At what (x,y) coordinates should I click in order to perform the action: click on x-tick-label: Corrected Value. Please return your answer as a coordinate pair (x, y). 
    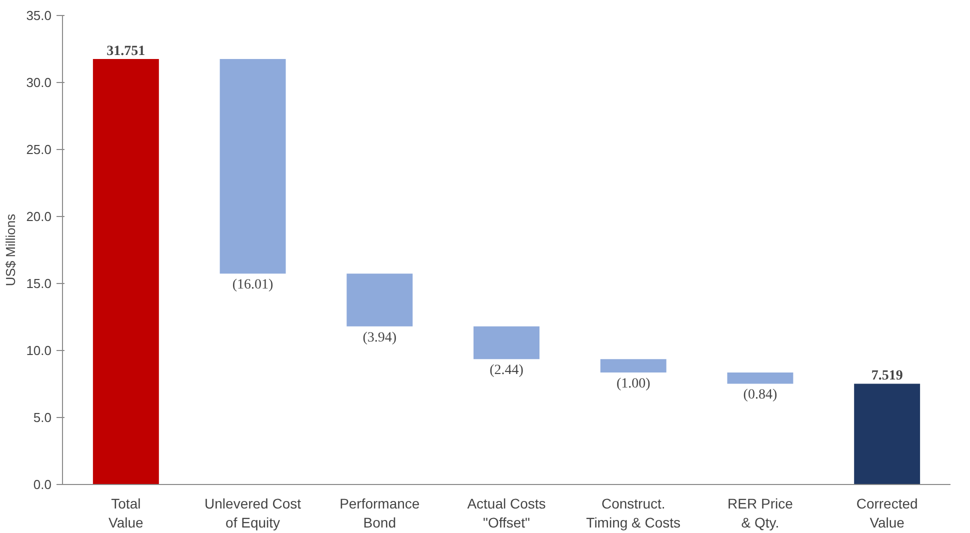
    Looking at the image, I should click on (887, 513).